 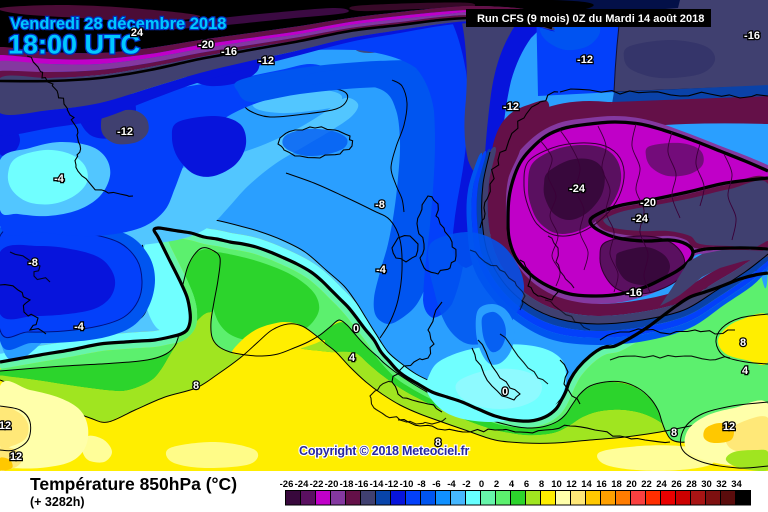 I want to click on svg-text: 16, so click(x=601, y=484).